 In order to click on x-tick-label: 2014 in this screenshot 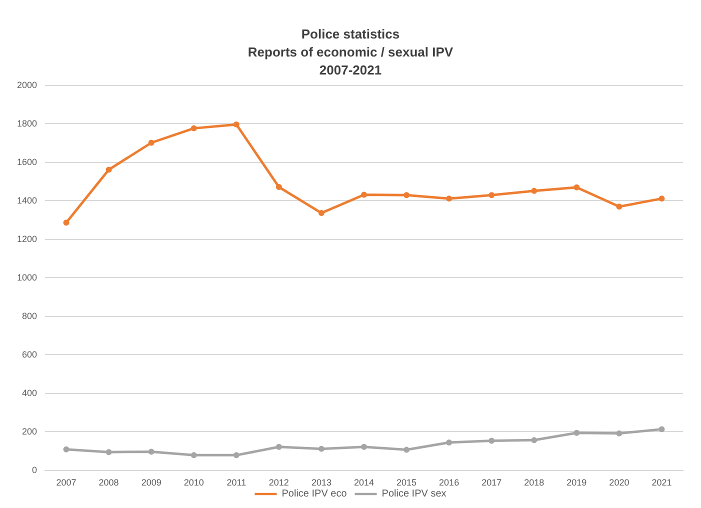, I will do `click(364, 483)`.